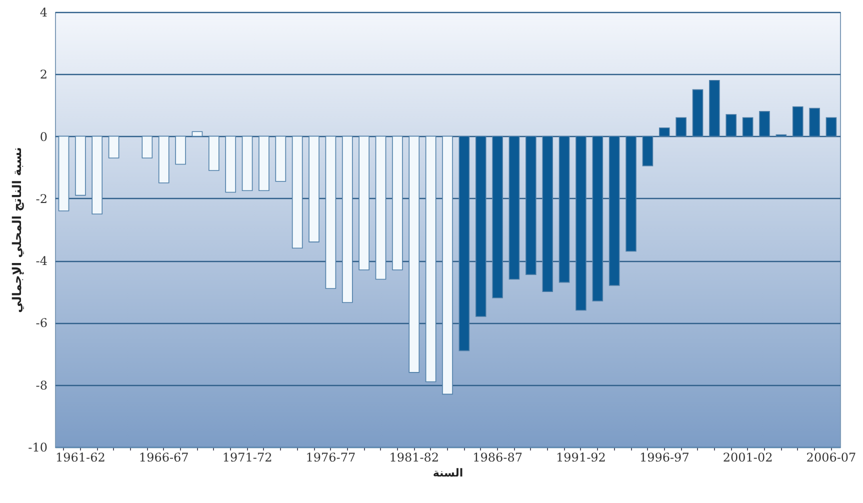 Image resolution: width=863 pixels, height=503 pixels. I want to click on x-tick-label: 2006-07, so click(831, 457).